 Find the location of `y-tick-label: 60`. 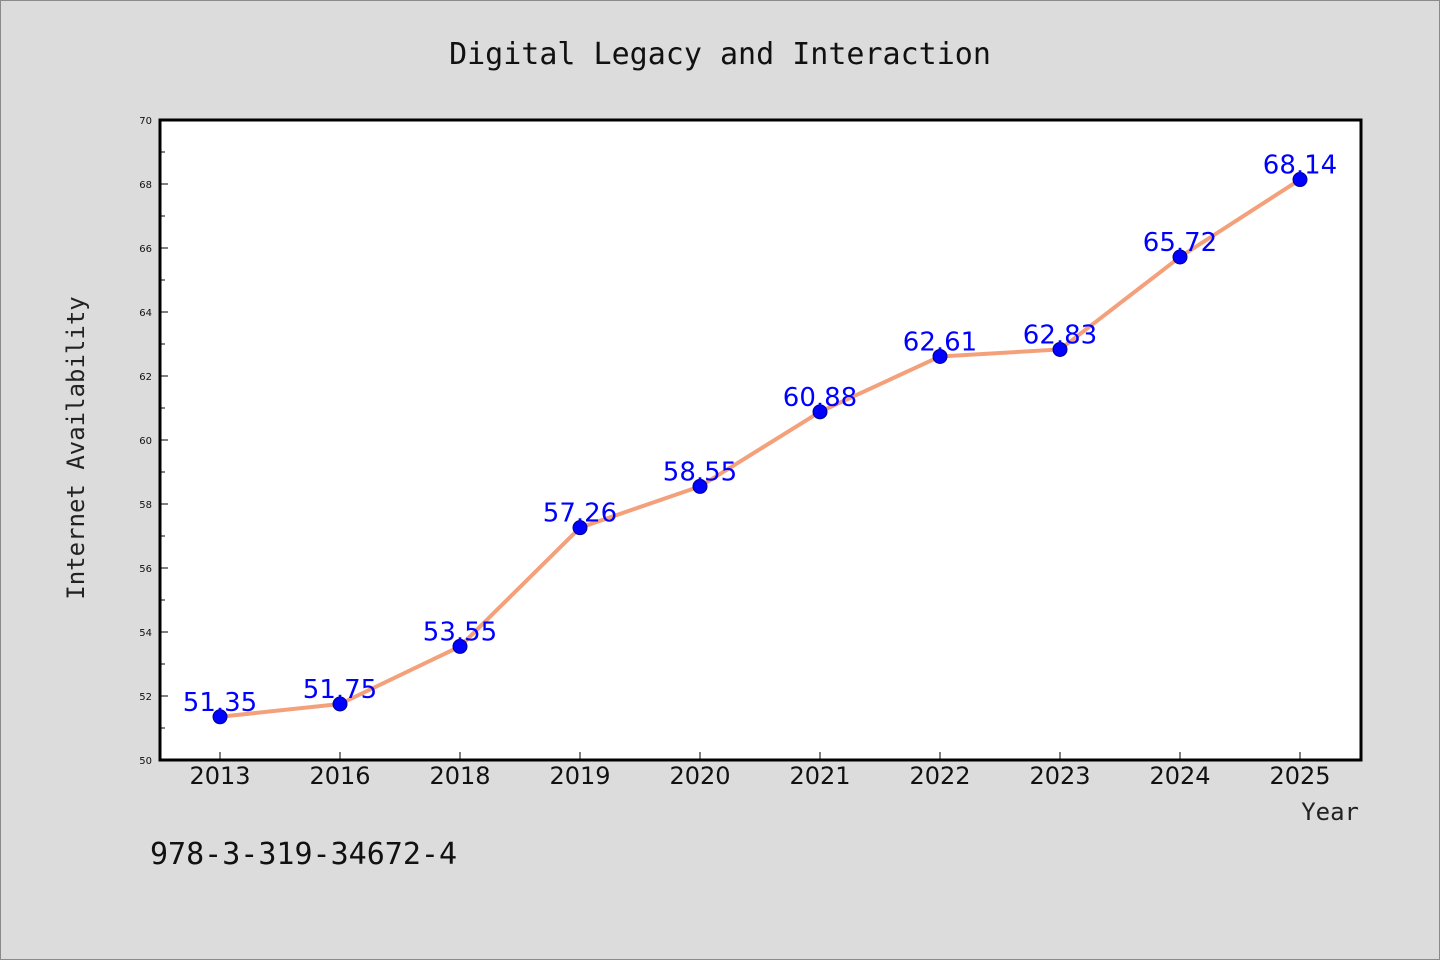

y-tick-label: 60 is located at coordinates (145, 441).